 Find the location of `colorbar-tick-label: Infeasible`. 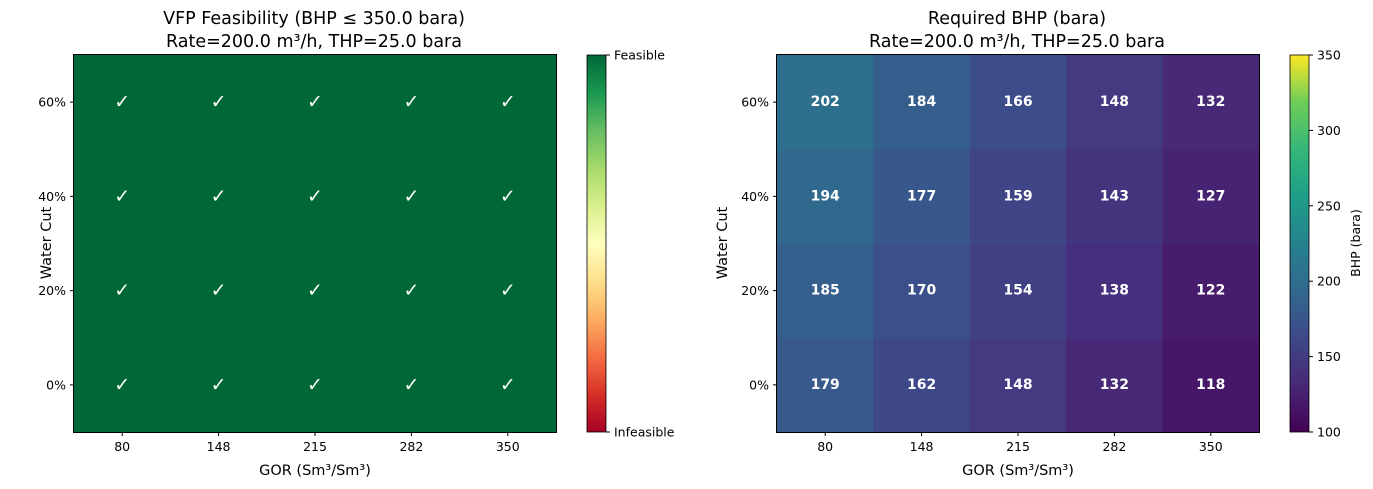

colorbar-tick-label: Infeasible is located at coordinates (644, 432).